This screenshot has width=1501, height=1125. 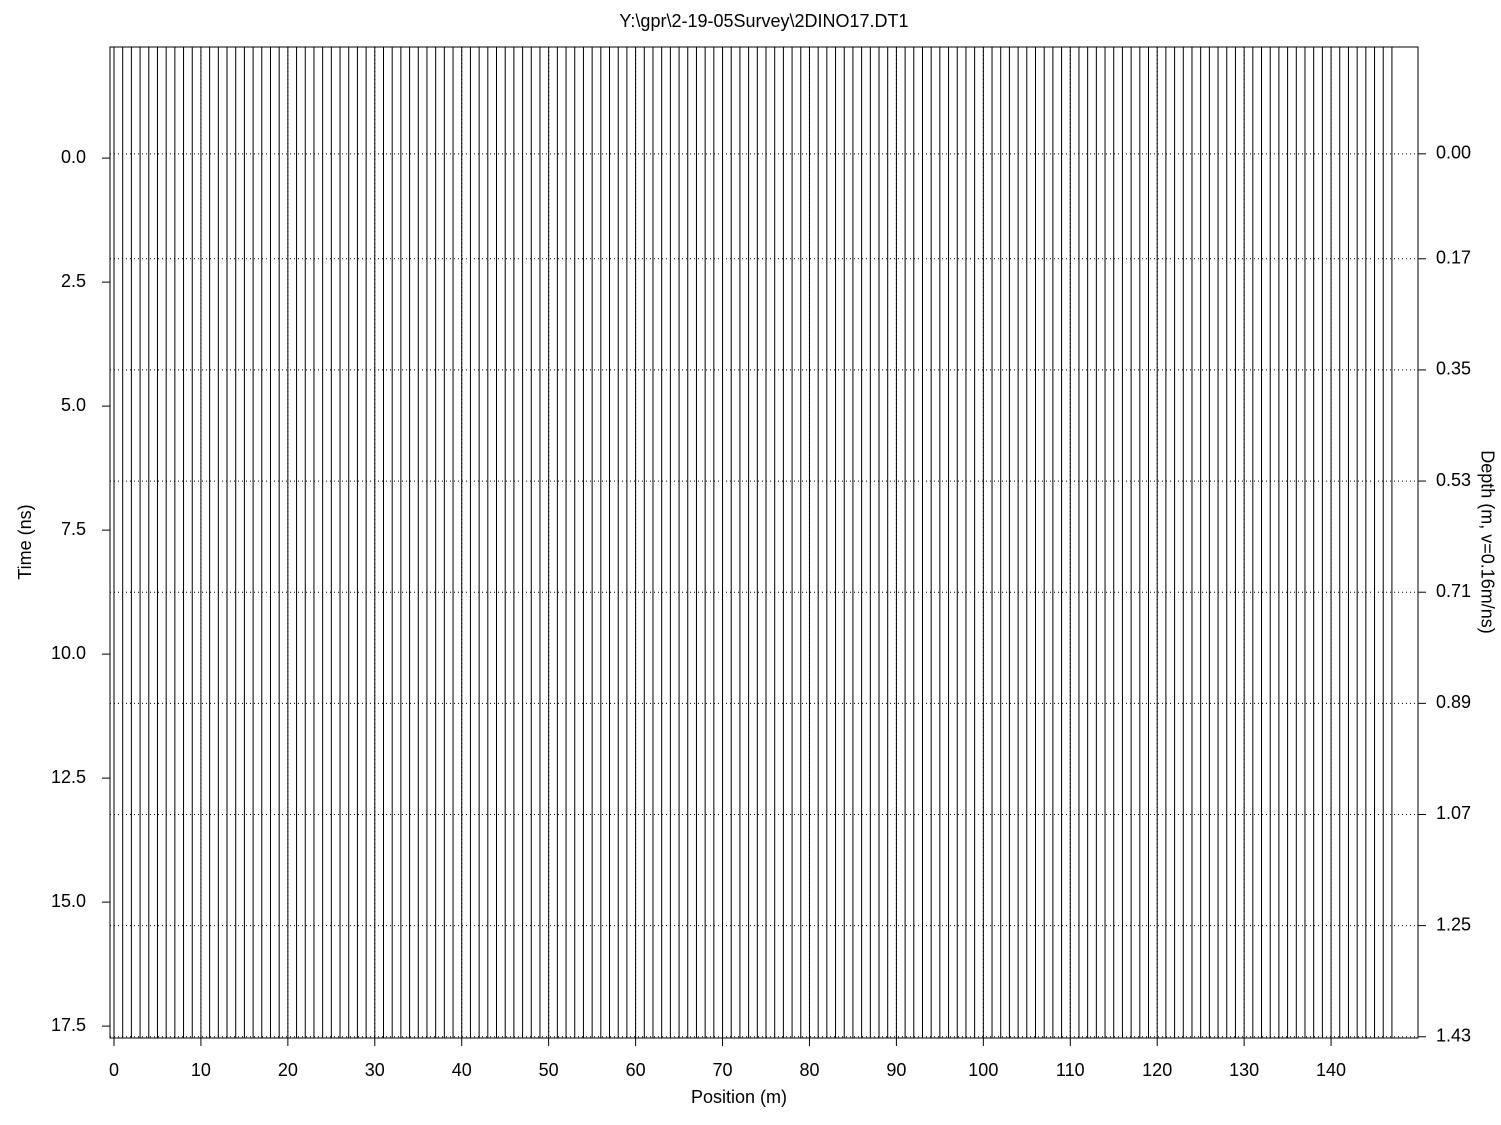 I want to click on x-tick-label: 70, so click(x=723, y=1070).